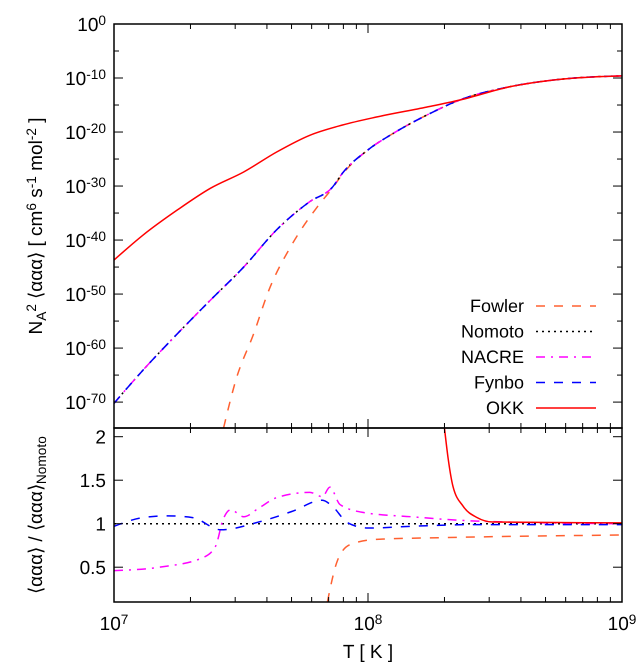 This screenshot has height=666, width=639. What do you see at coordinates (93, 569) in the screenshot?
I see `y-tick-label: 0.5` at bounding box center [93, 569].